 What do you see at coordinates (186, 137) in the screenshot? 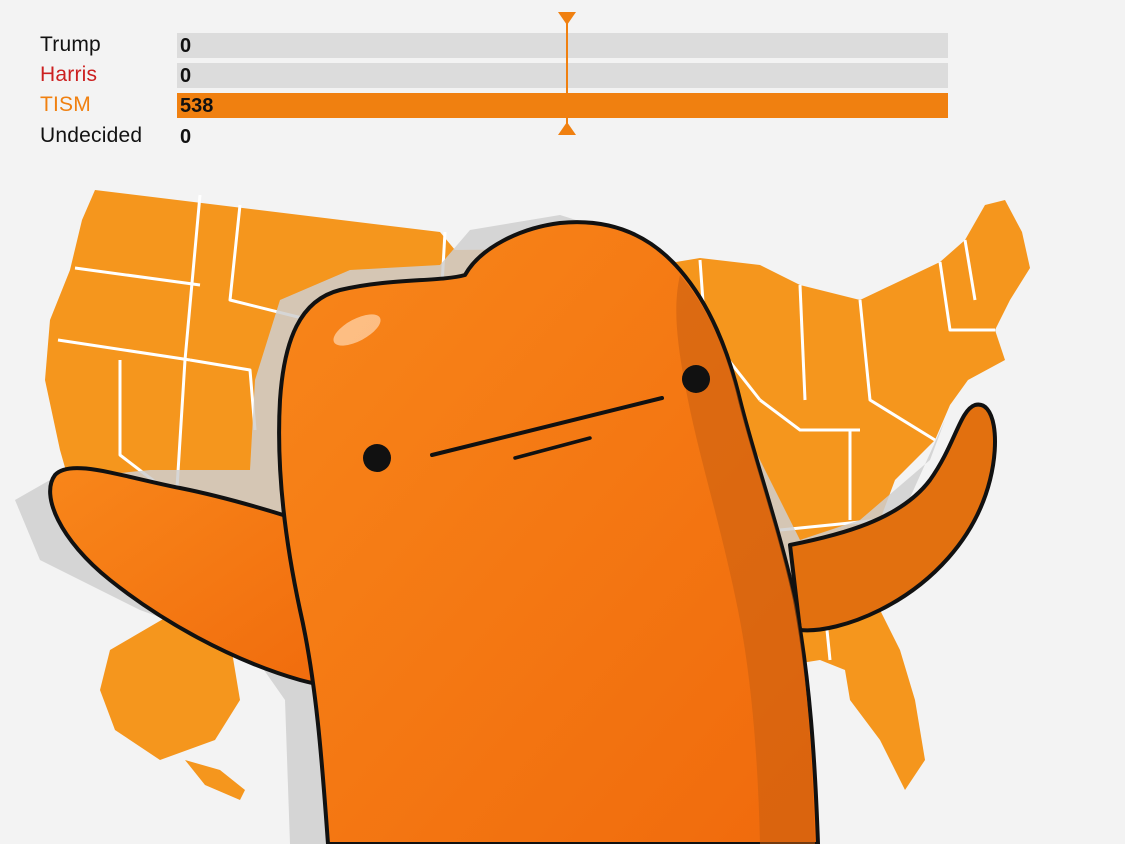
I see `value-label-undecided: 0` at bounding box center [186, 137].